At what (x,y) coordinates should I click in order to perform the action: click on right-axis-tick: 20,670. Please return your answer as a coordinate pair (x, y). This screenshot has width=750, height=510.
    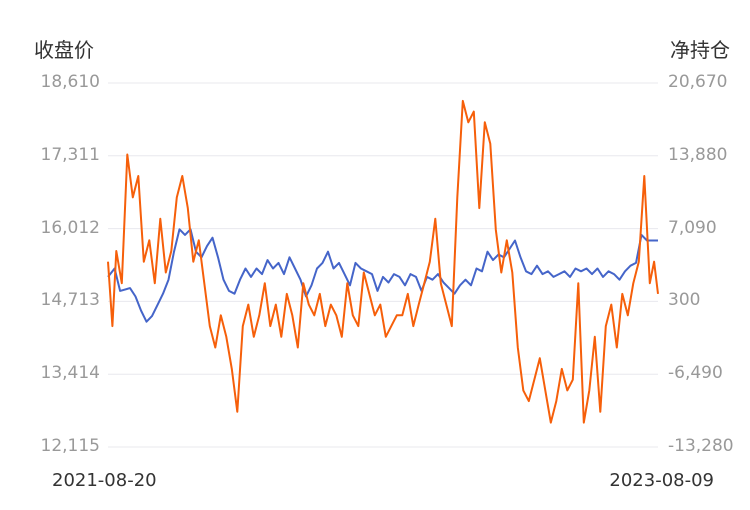
    Looking at the image, I should click on (698, 82).